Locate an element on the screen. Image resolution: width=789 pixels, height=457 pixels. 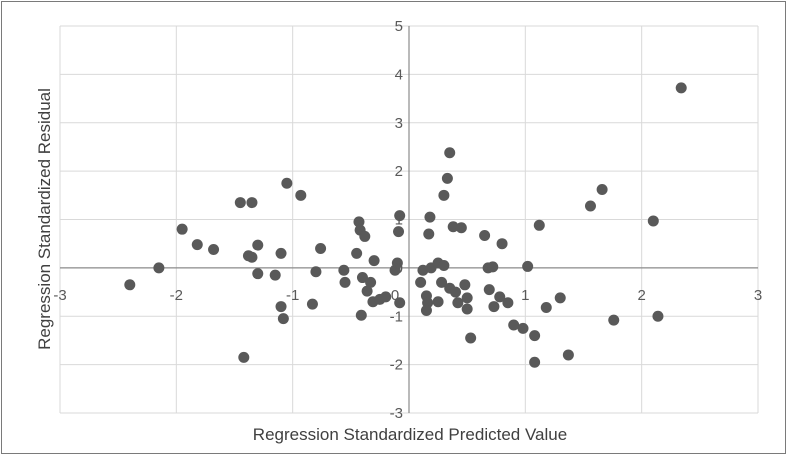
y-tick-label: 0 is located at coordinates (399, 268).